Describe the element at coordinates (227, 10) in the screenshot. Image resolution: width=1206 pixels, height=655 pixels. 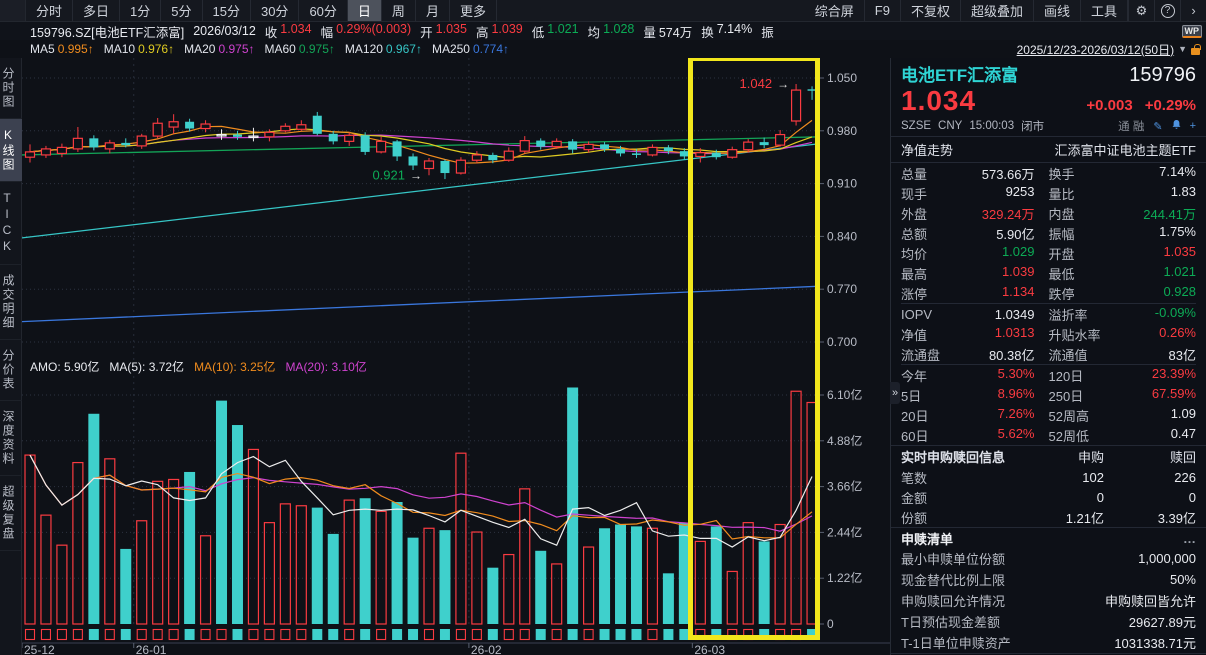
I see `period-tab: 15分` at that location.